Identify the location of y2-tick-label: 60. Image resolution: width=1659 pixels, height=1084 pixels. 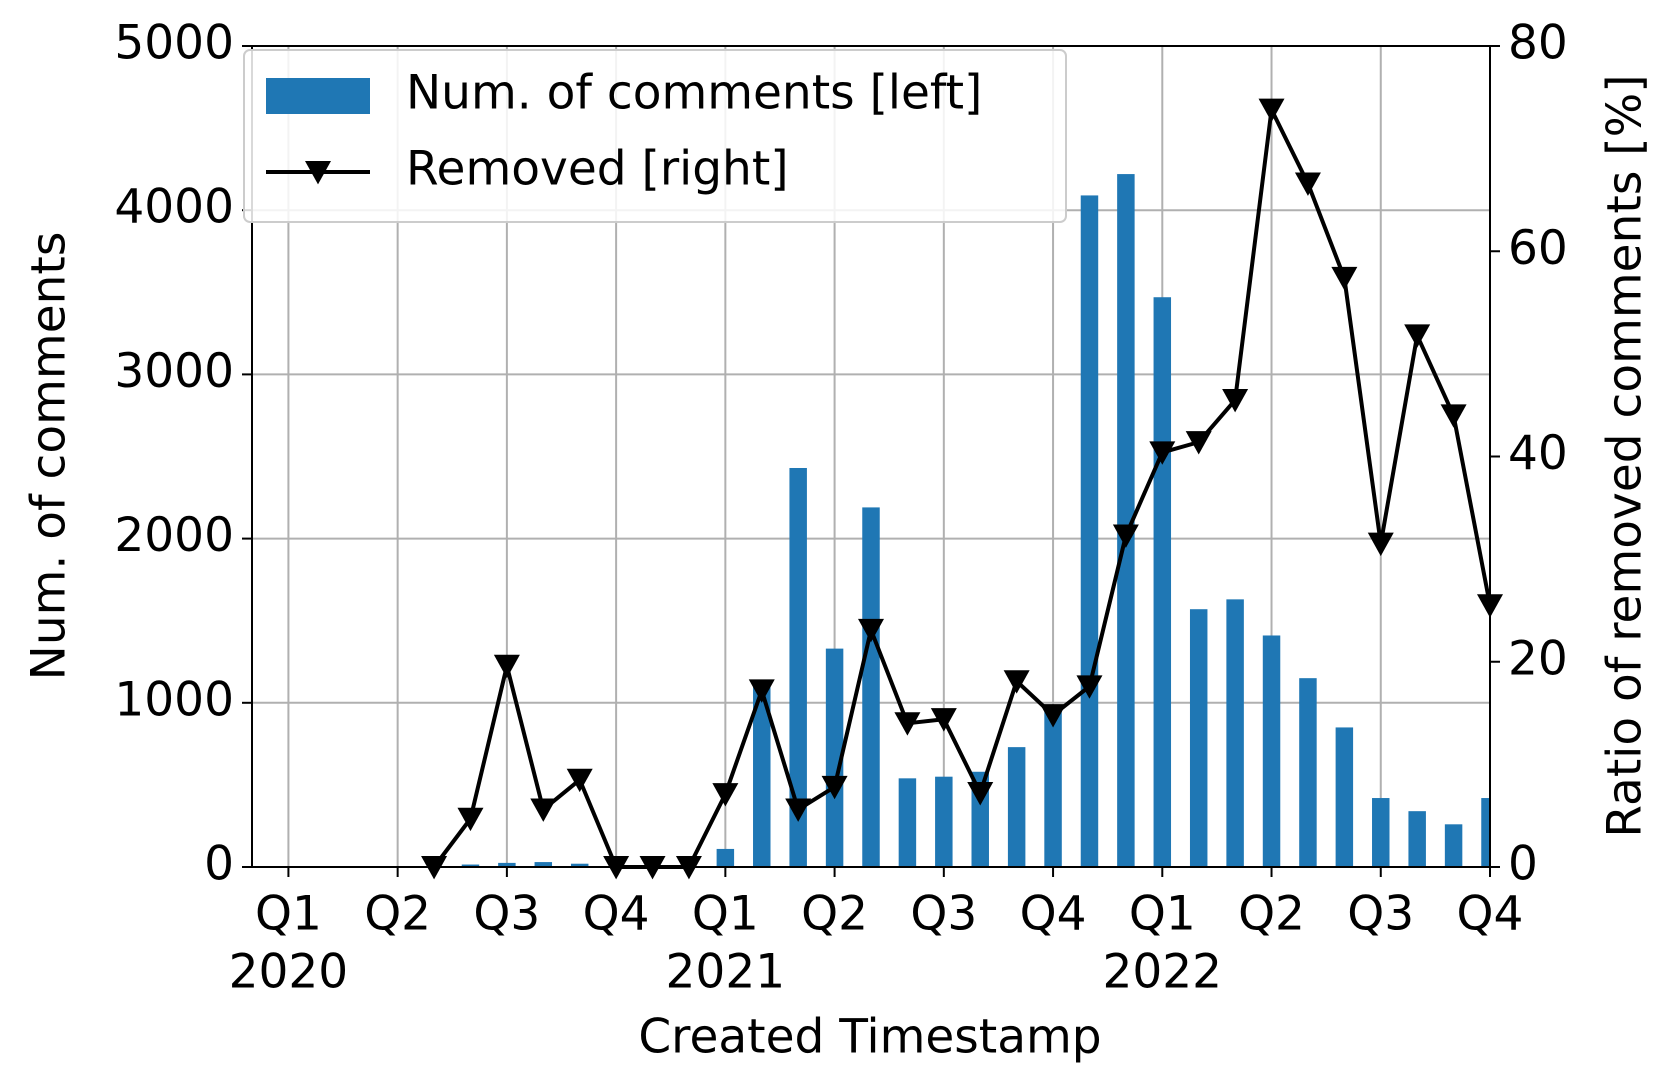
(1538, 248).